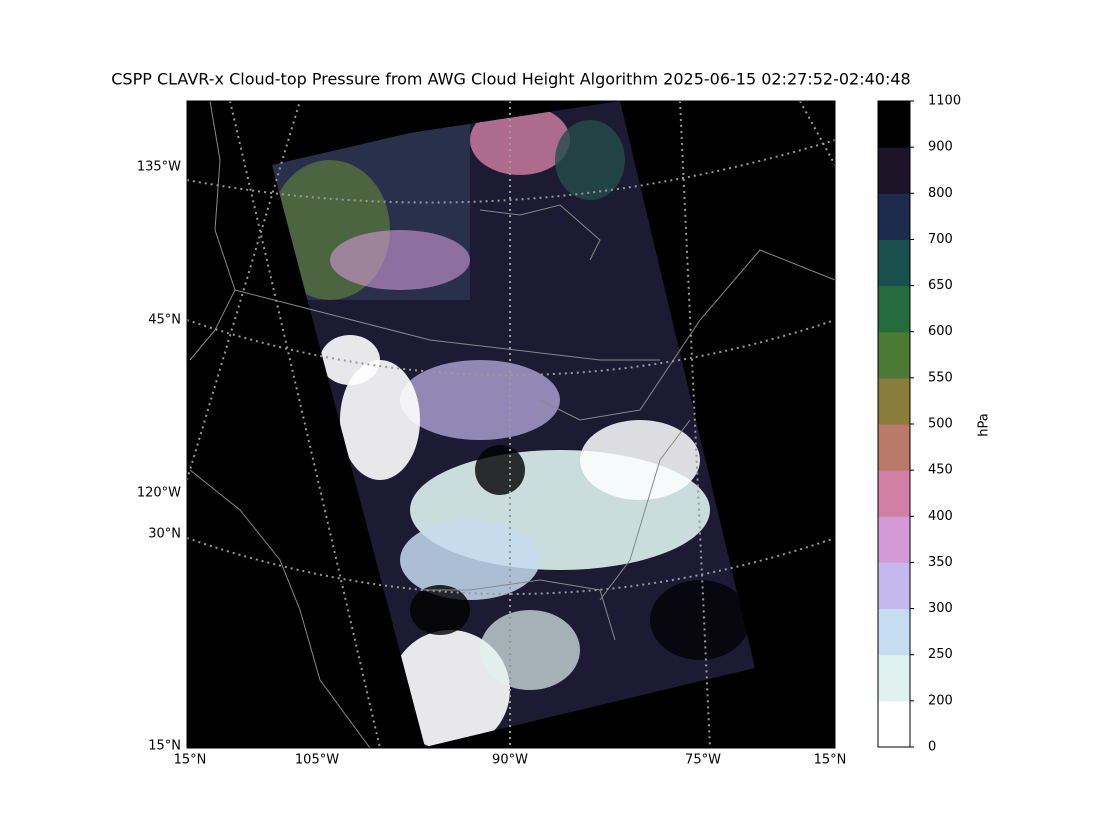  Describe the element at coordinates (940, 654) in the screenshot. I see `colorbar-tick-label: 250` at that location.